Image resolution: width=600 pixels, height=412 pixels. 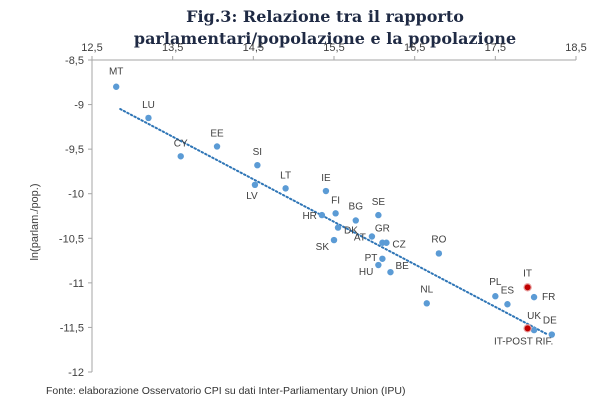 I want to click on point-label-nl: NL, so click(x=426, y=289).